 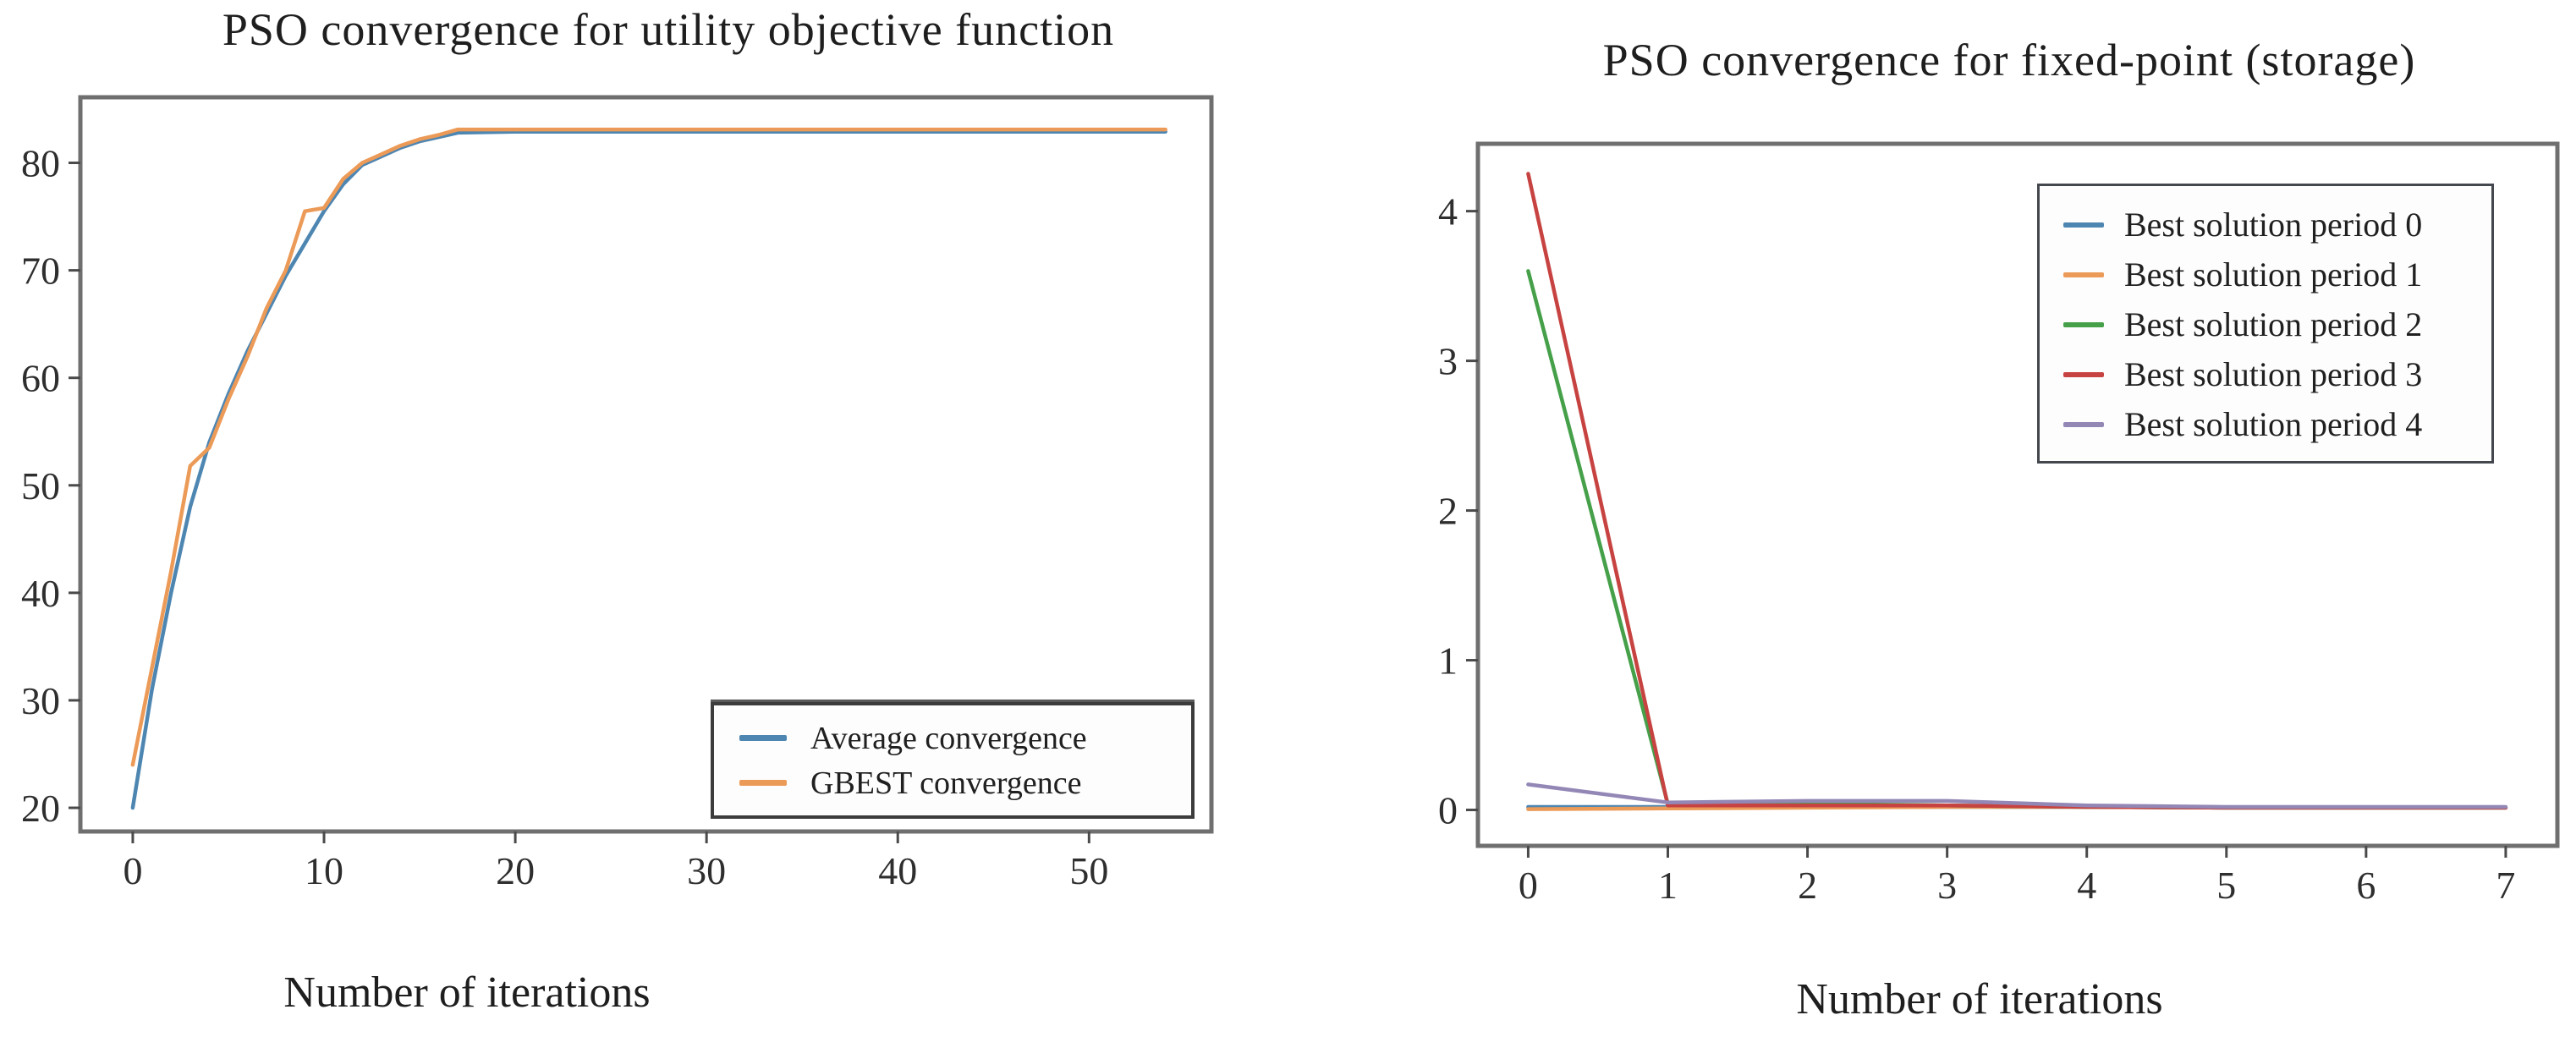 I want to click on legend-item: Best solution period 3, so click(x=2277, y=374).